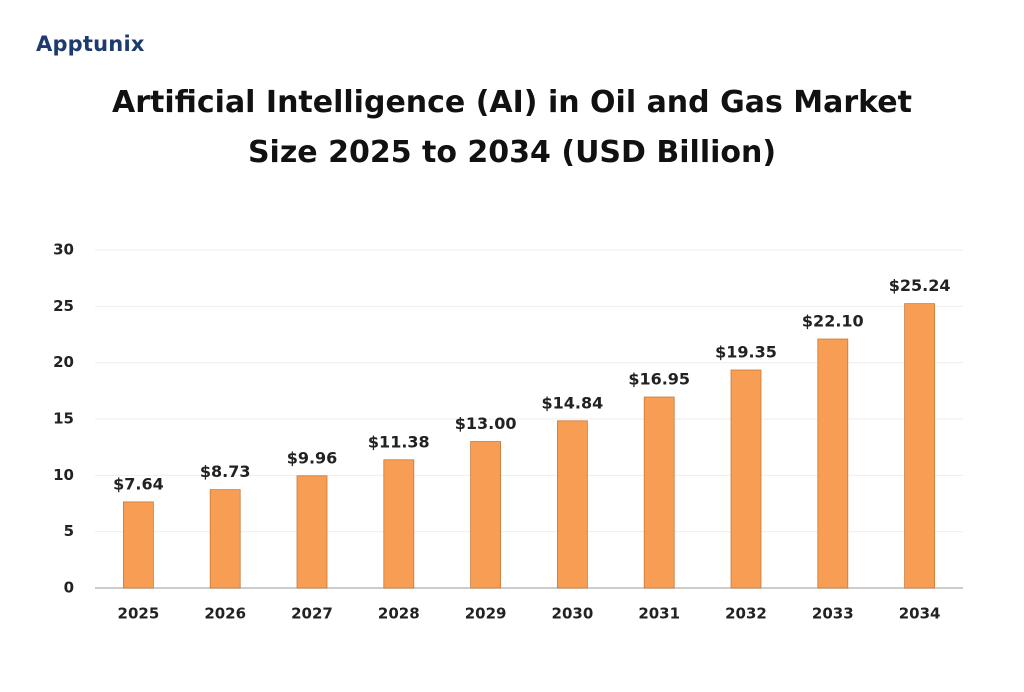 This screenshot has height=692, width=1024. Describe the element at coordinates (746, 351) in the screenshot. I see `value-label: $19.35` at that location.